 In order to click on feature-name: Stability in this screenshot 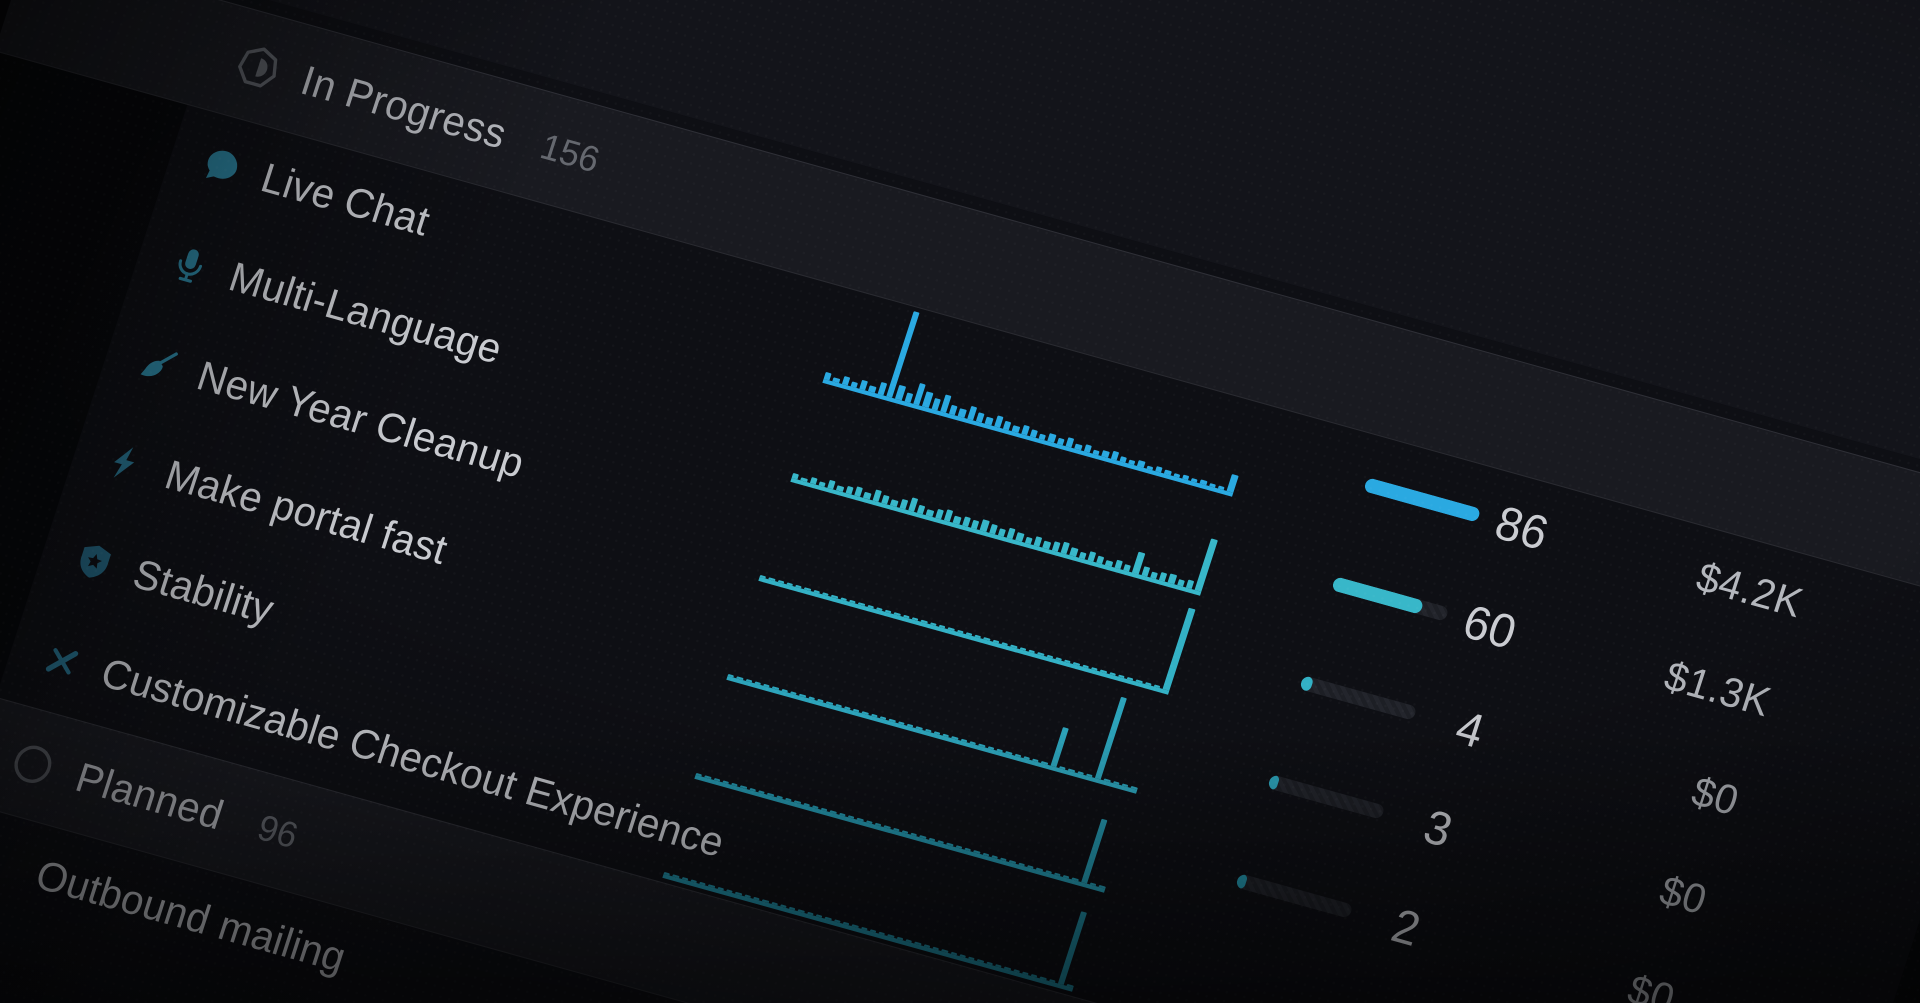, I will do `click(203, 592)`.